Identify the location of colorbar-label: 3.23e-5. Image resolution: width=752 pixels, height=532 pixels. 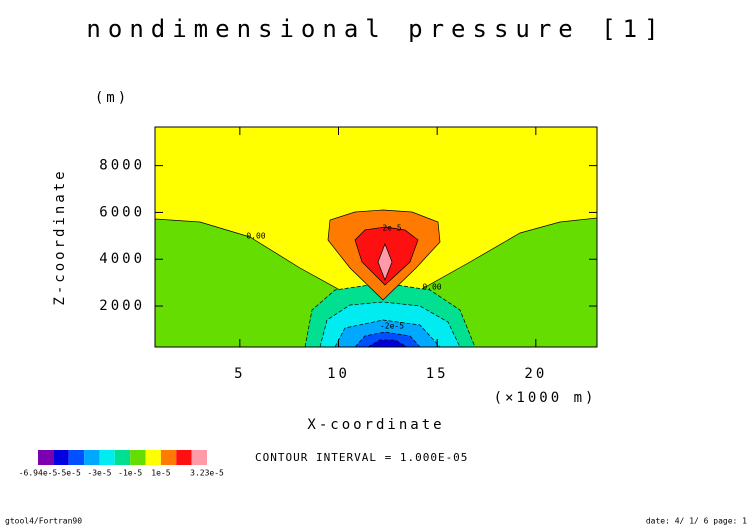
(207, 473).